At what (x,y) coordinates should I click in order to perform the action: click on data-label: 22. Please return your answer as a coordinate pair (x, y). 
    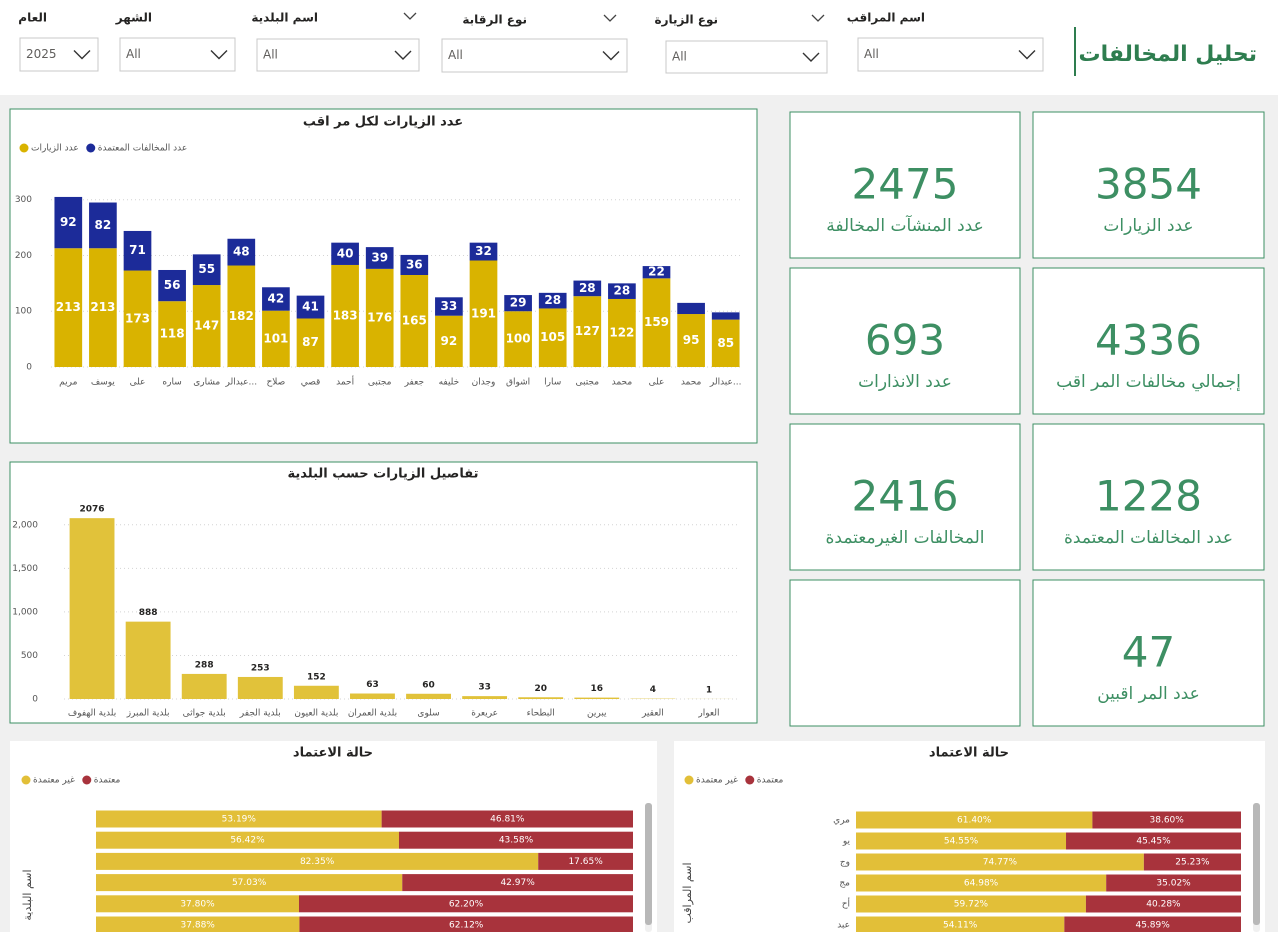
    Looking at the image, I should click on (656, 272).